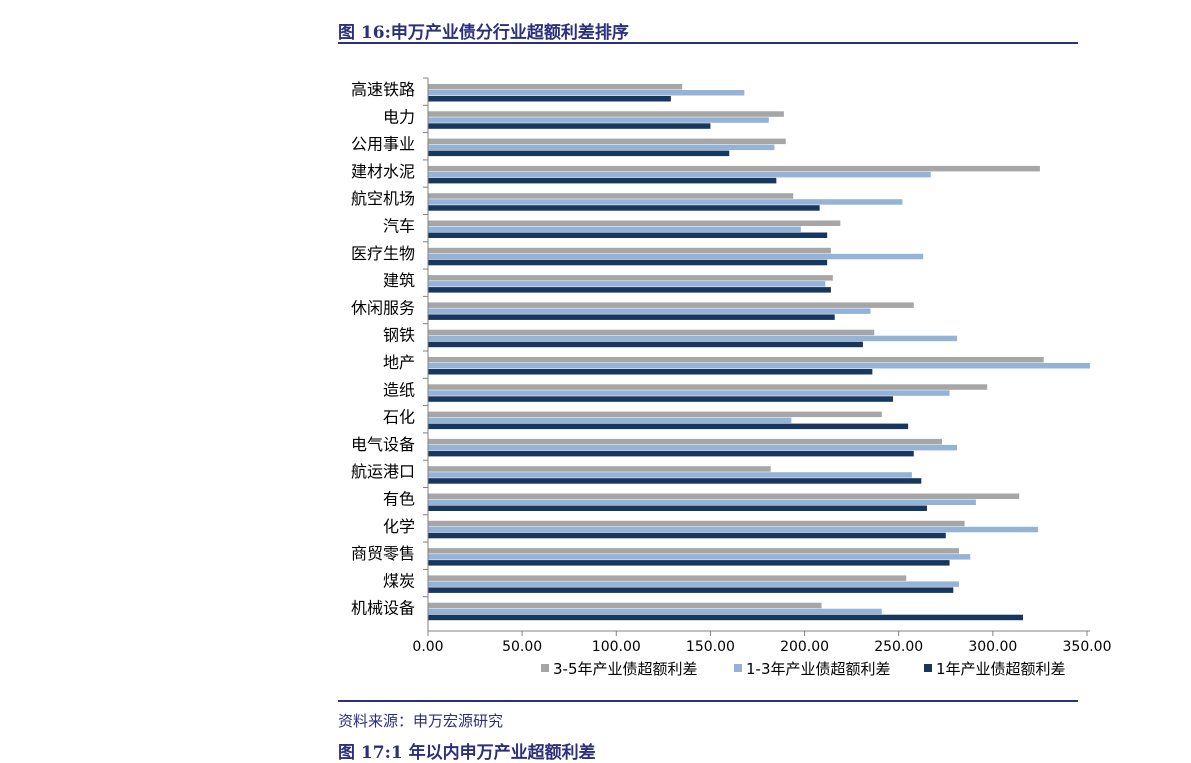  I want to click on legend-label: 3-5年产业债超额利差, so click(625, 669).